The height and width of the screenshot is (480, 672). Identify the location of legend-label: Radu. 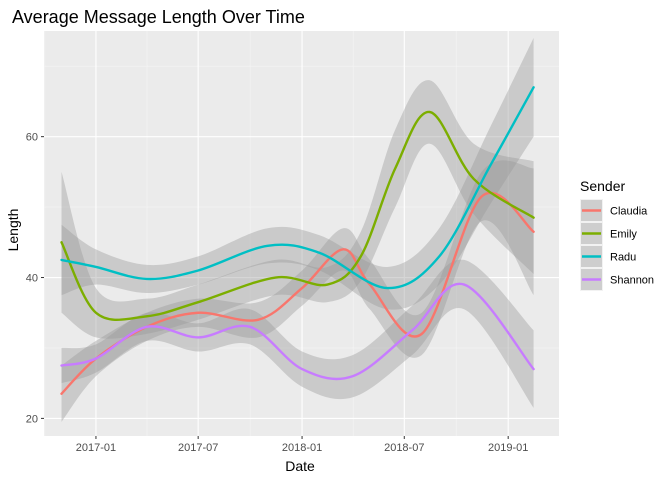
(623, 258).